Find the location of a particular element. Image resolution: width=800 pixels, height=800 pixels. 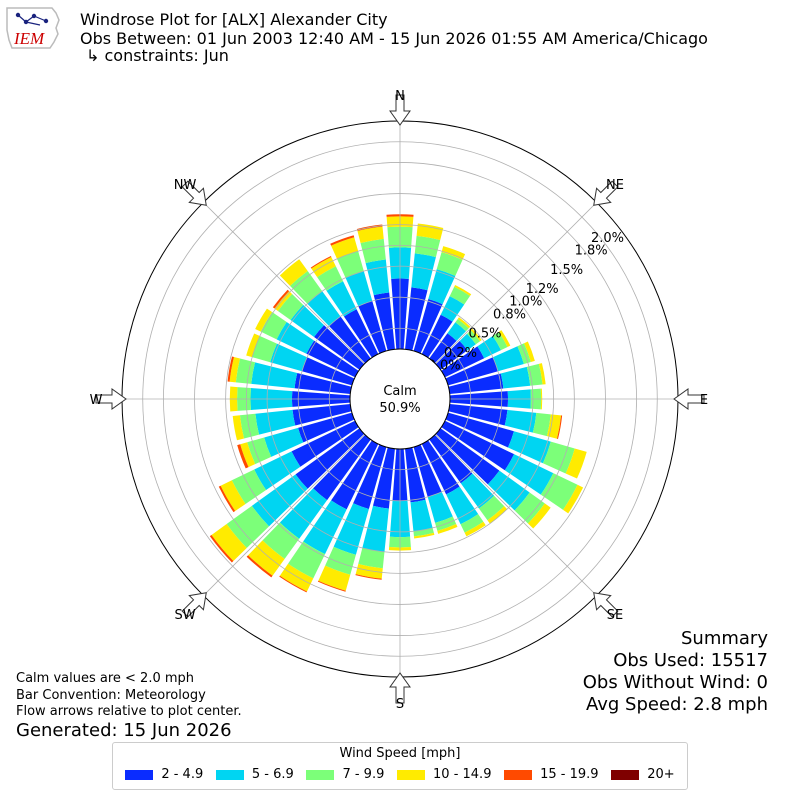

summary-title: Summary is located at coordinates (724, 638).